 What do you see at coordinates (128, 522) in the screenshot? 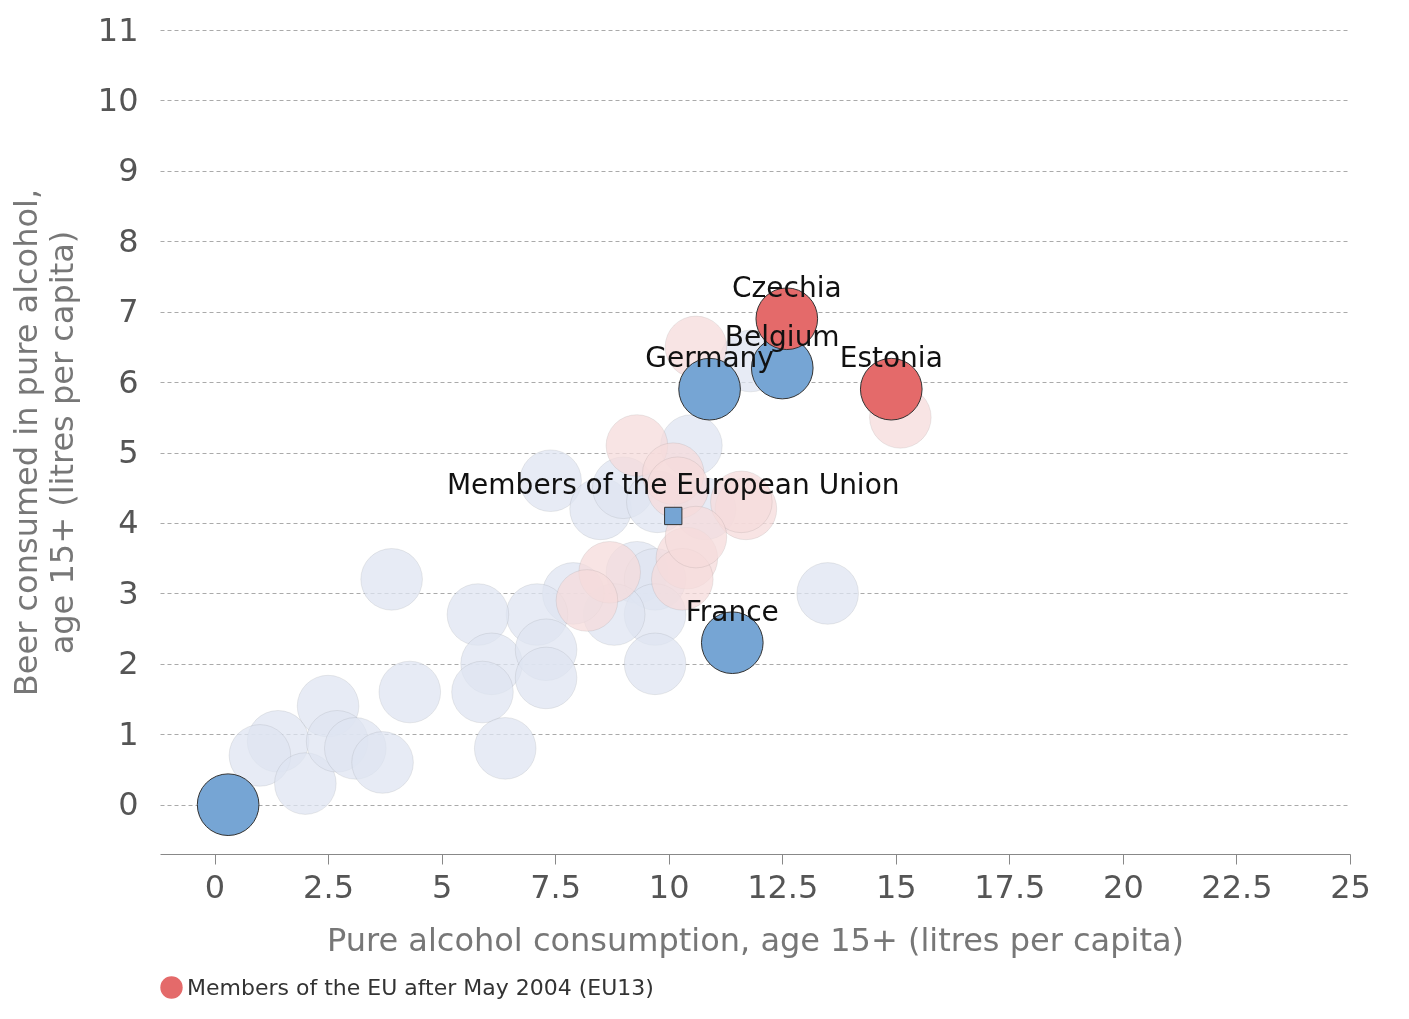
I see `y-tick-label: 4` at bounding box center [128, 522].